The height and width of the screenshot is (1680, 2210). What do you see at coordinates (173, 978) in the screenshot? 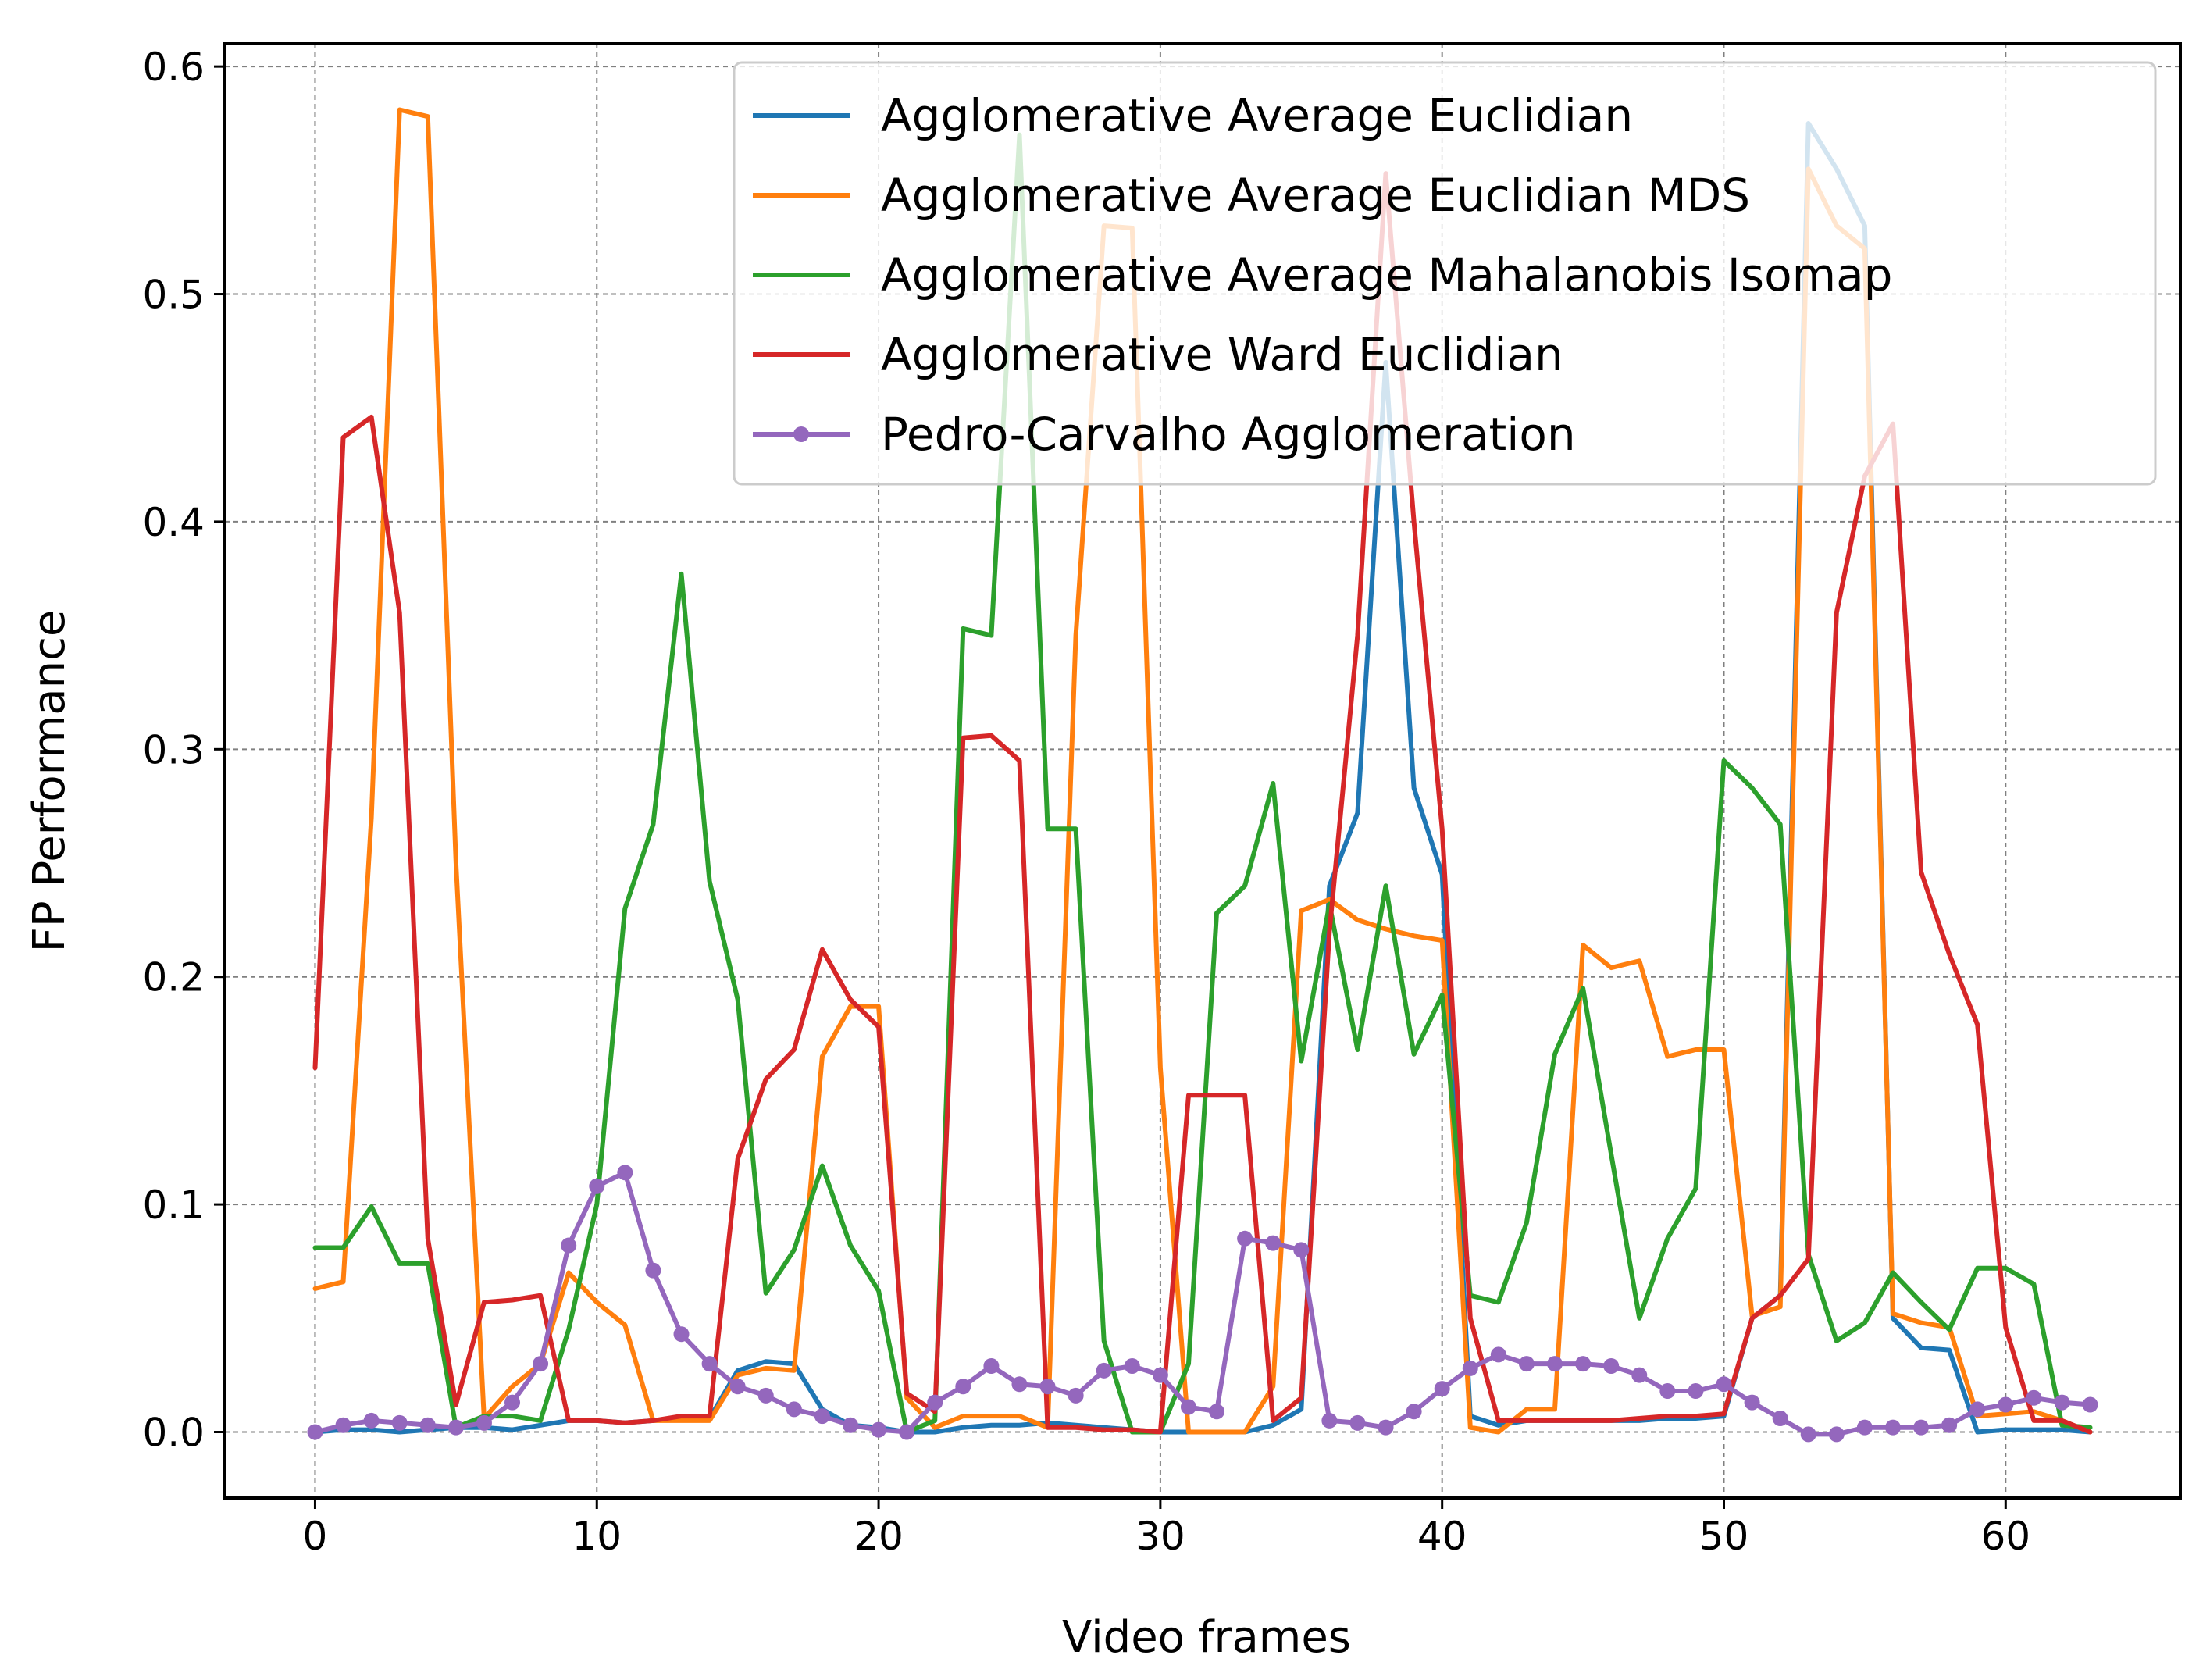
I see `y-tick-label: 0.2` at bounding box center [173, 978].